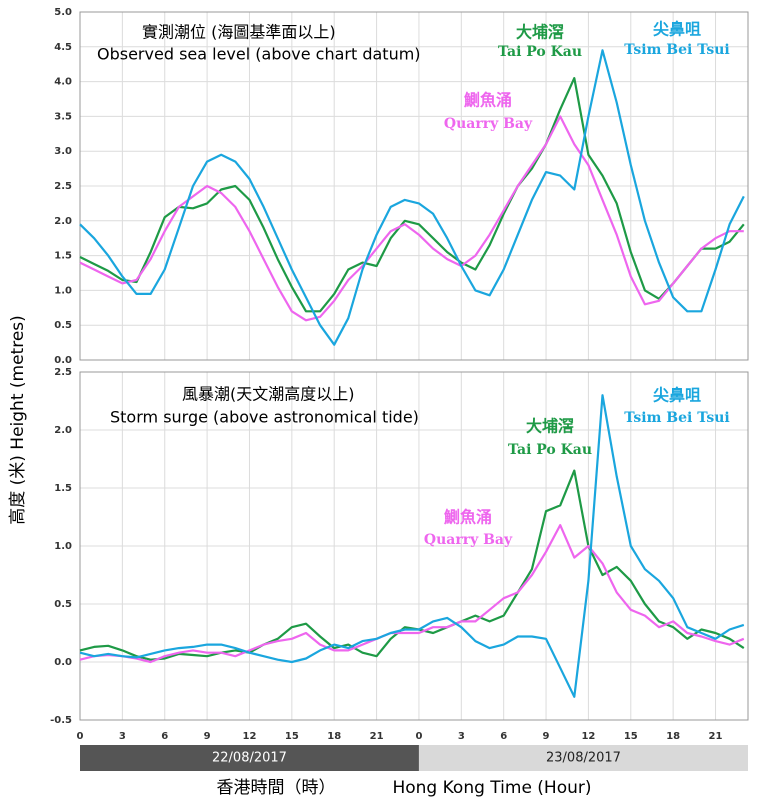 This screenshot has height=803, width=757. Describe the element at coordinates (259, 54) in the screenshot. I see `chart-subtitle: Observed sea level (above chart datum)` at that location.